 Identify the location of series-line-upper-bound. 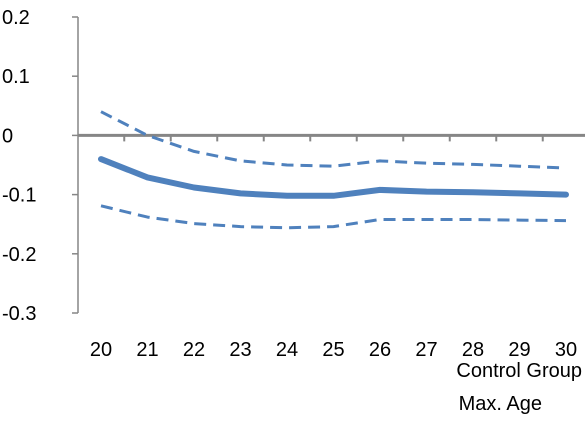
(333, 140).